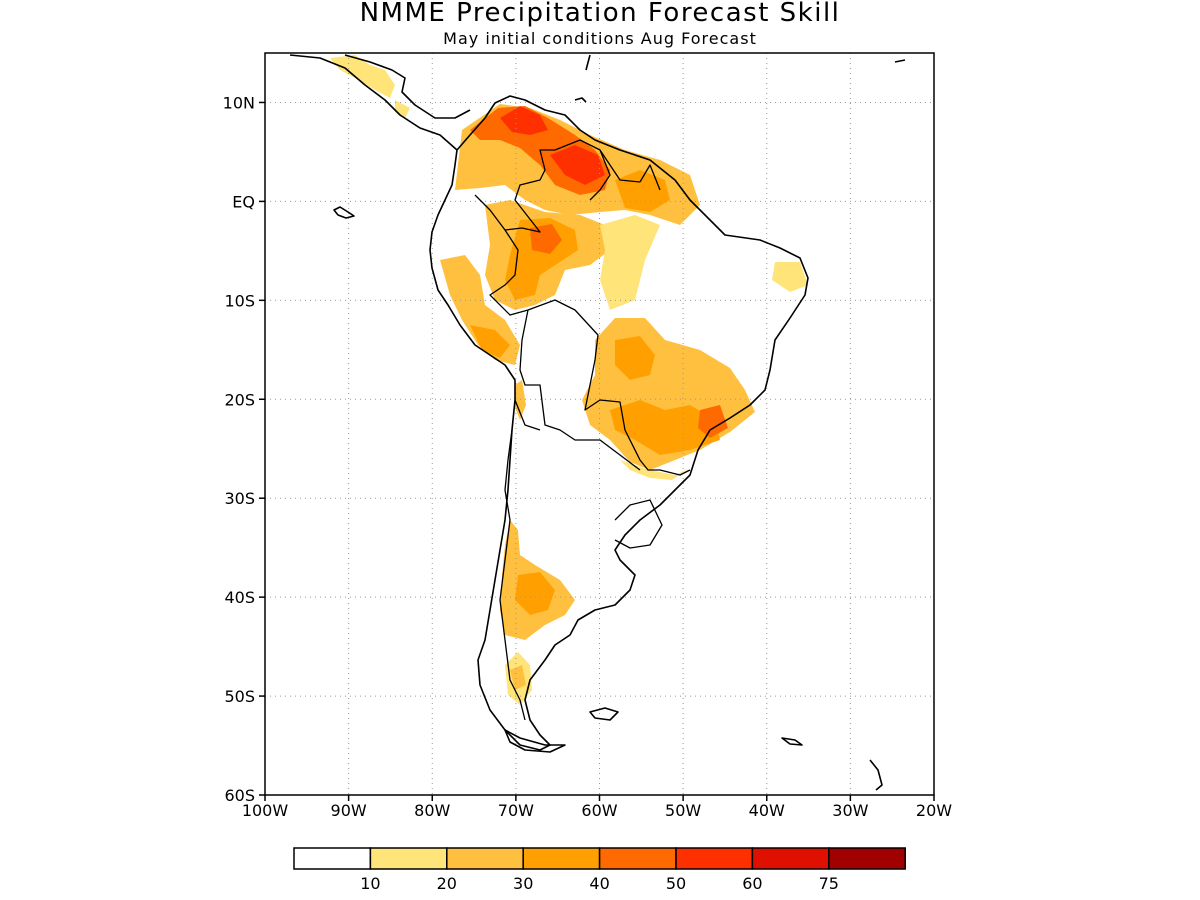 This screenshot has width=1200, height=900. What do you see at coordinates (752, 883) in the screenshot?
I see `colorbar-label: 60` at bounding box center [752, 883].